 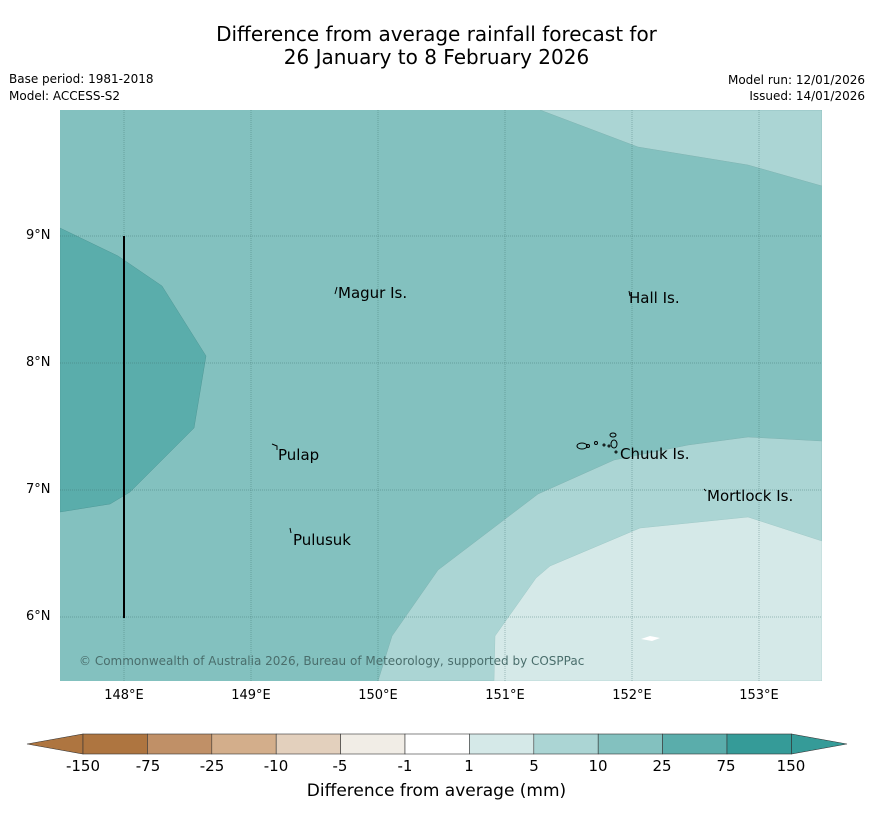 I want to click on base-period-text: Base period: 1981-2018, so click(x=81, y=79).